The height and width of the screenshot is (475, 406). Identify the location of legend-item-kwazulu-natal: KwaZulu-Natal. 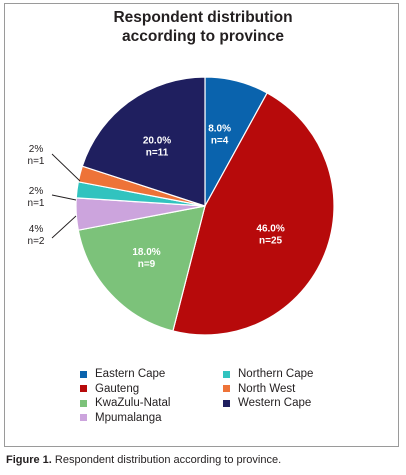
(151, 403).